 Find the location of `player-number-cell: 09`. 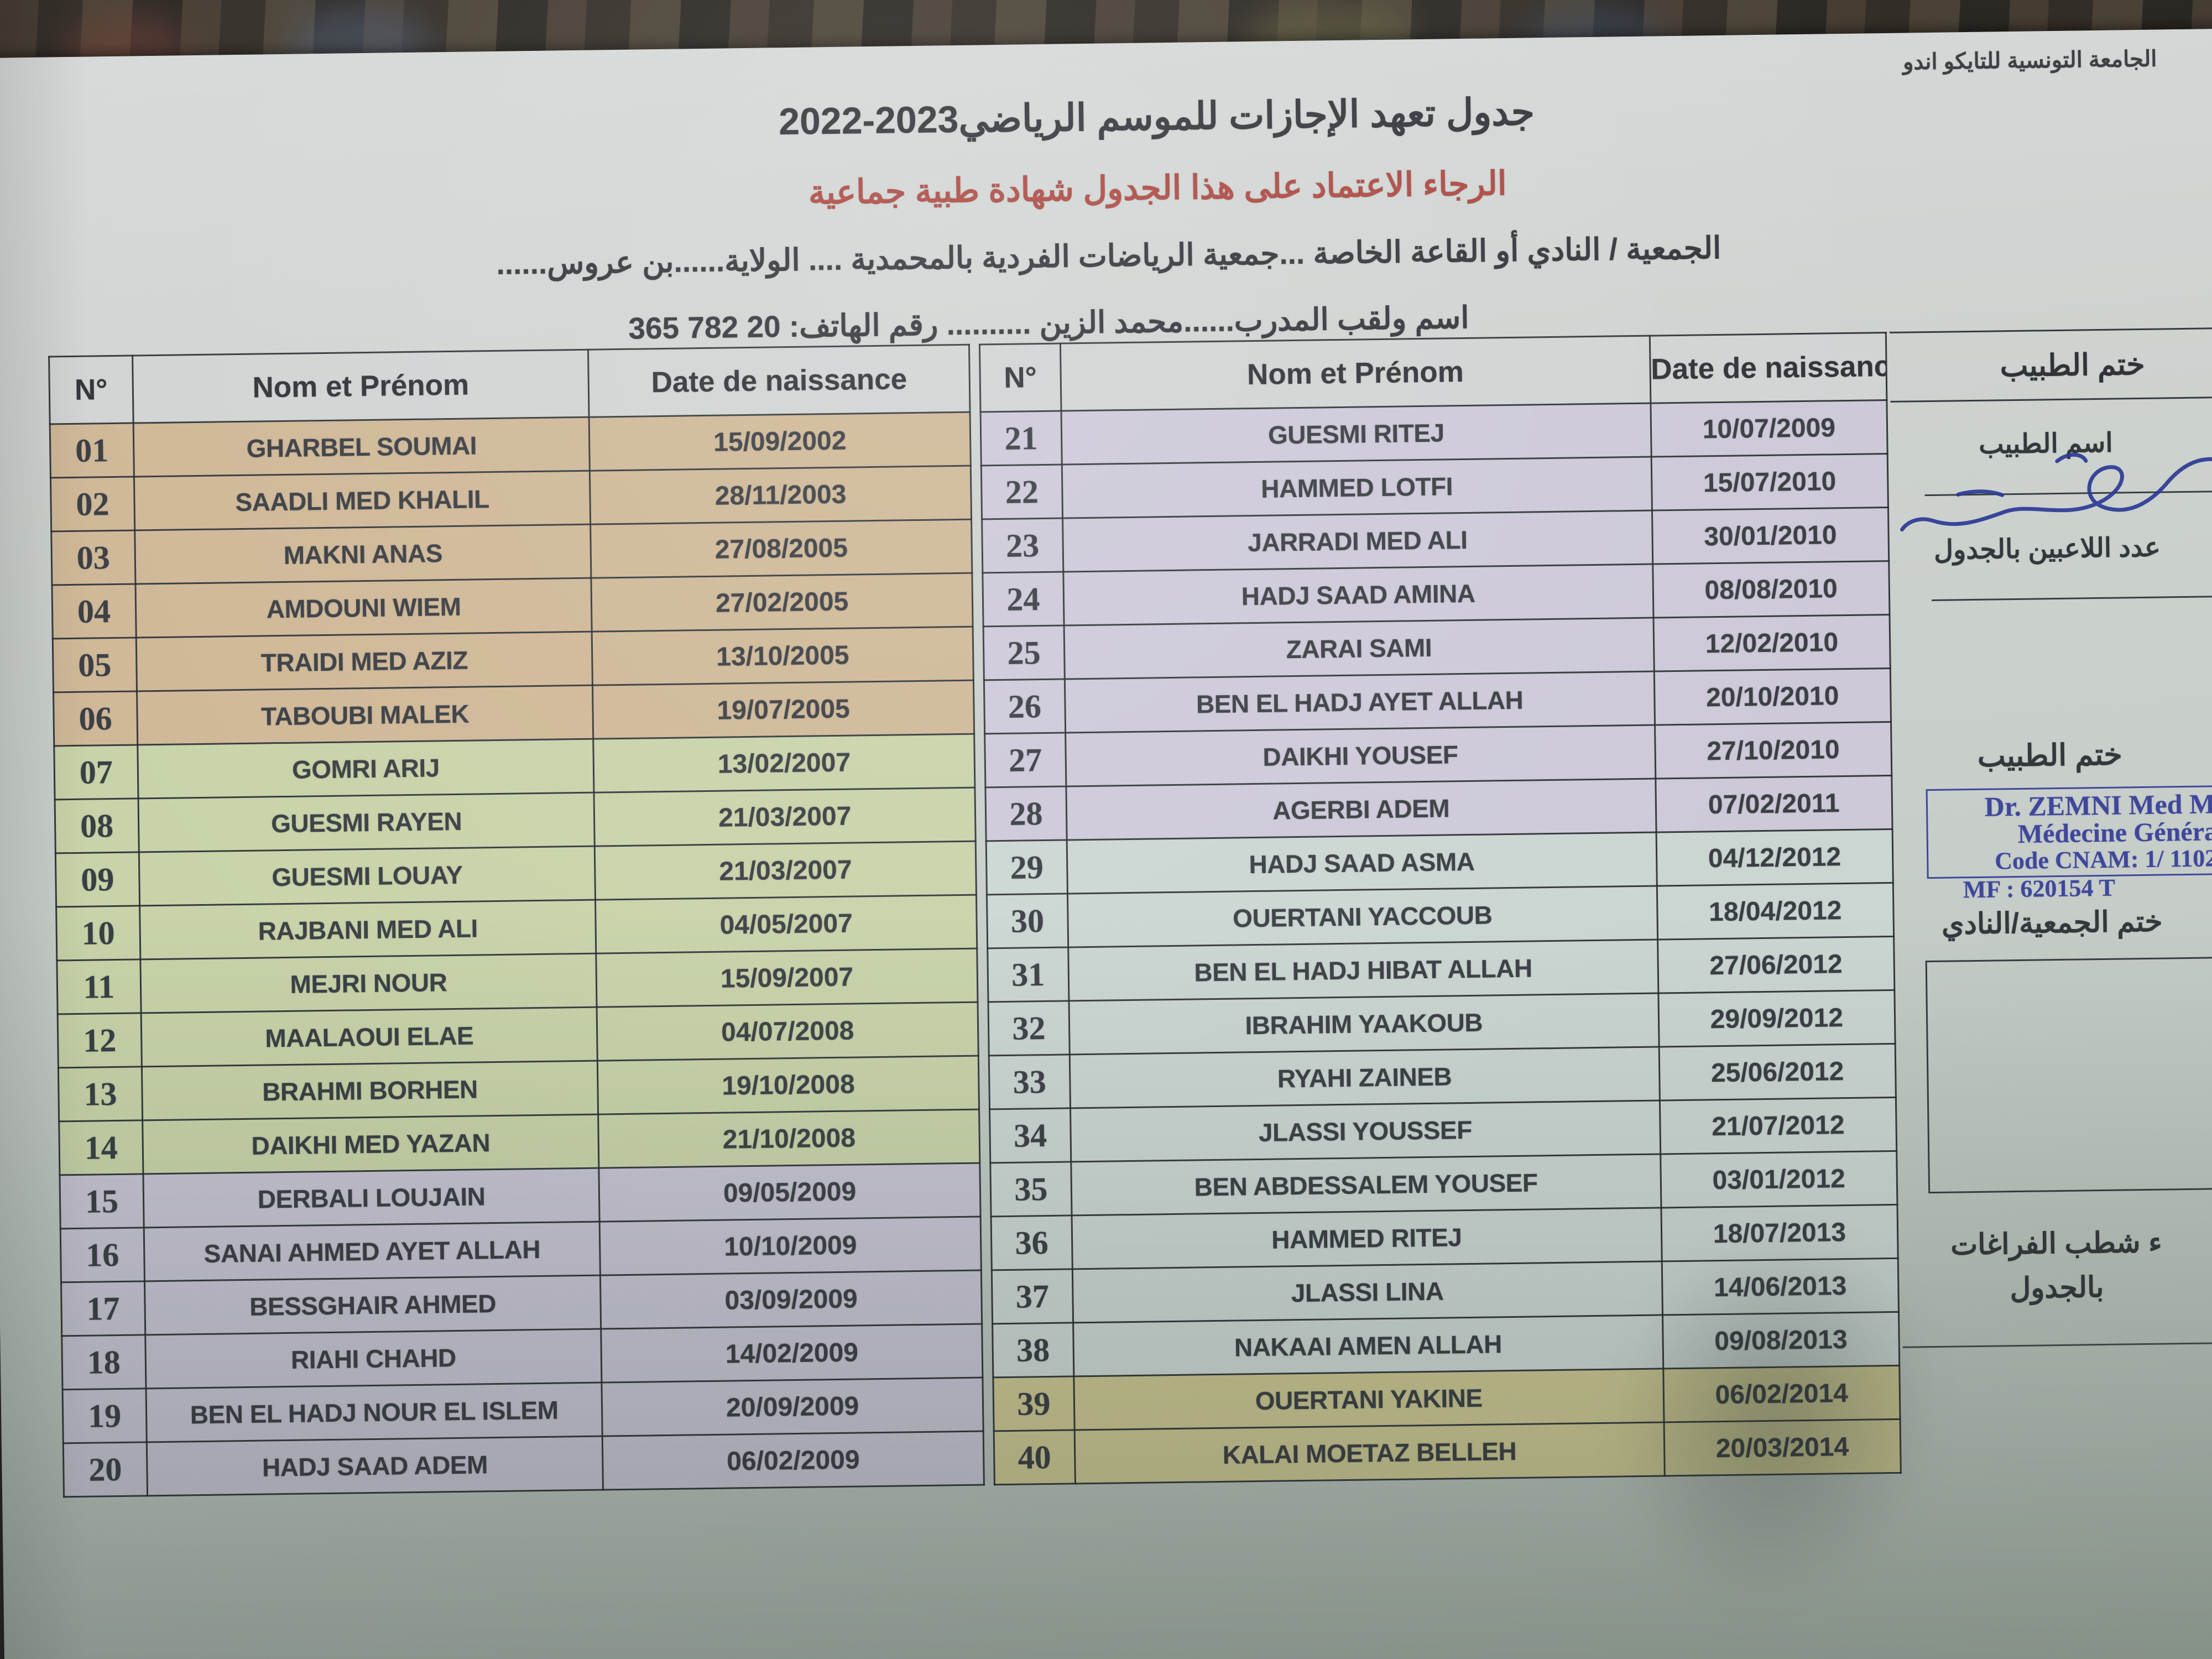

player-number-cell: 09 is located at coordinates (98, 880).